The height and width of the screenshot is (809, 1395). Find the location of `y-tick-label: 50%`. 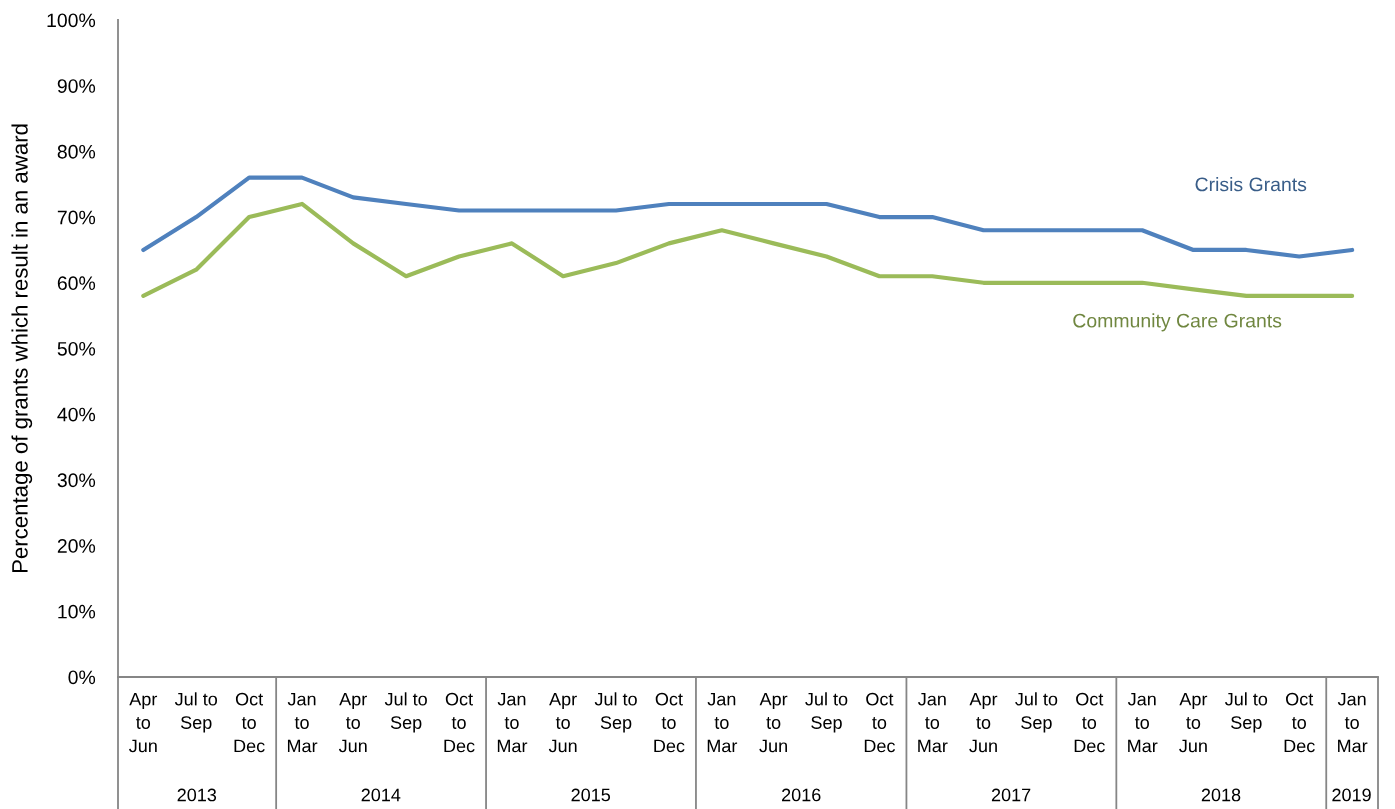

y-tick-label: 50% is located at coordinates (76, 348).